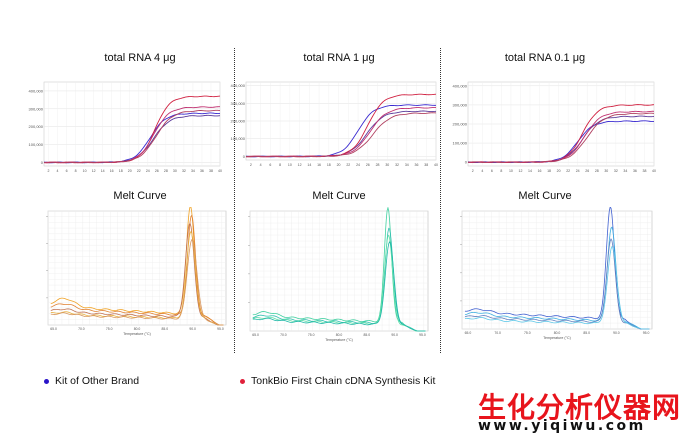 This screenshot has height=447, width=700. I want to click on watermark-url: www.yiqiwu.com, so click(562, 426).